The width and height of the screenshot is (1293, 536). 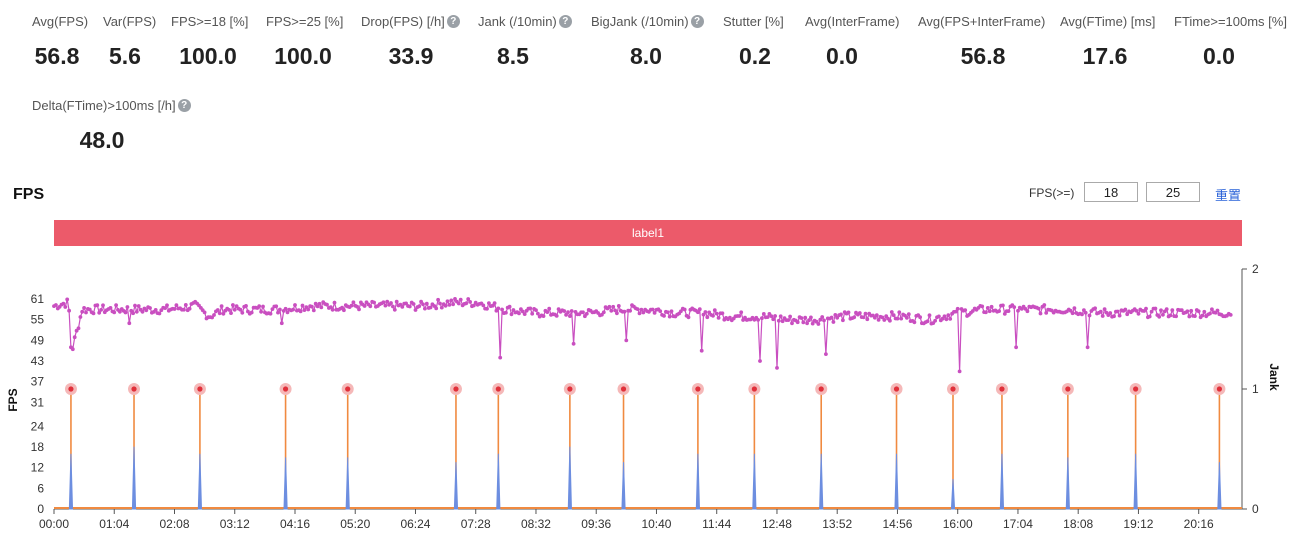 I want to click on metric-label-text: Var(FPS), so click(x=130, y=21).